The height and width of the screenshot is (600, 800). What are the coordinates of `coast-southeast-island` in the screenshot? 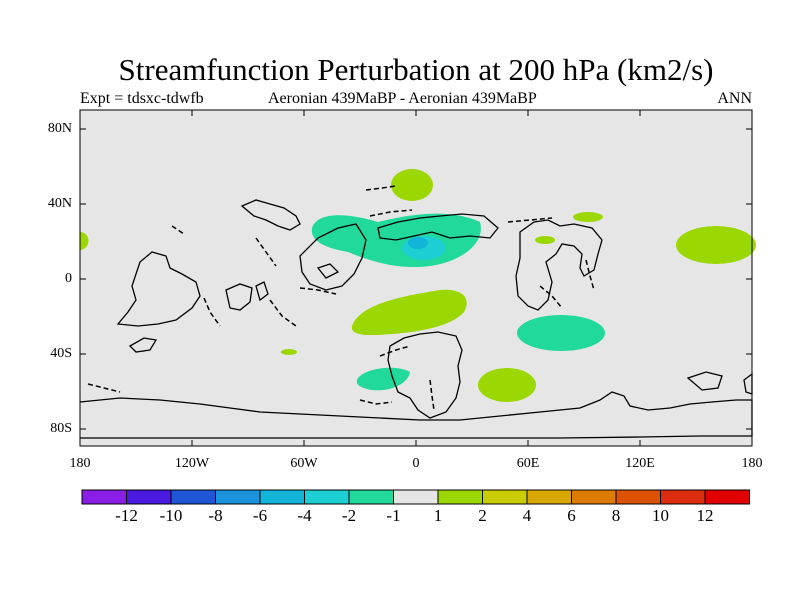 It's located at (704, 381).